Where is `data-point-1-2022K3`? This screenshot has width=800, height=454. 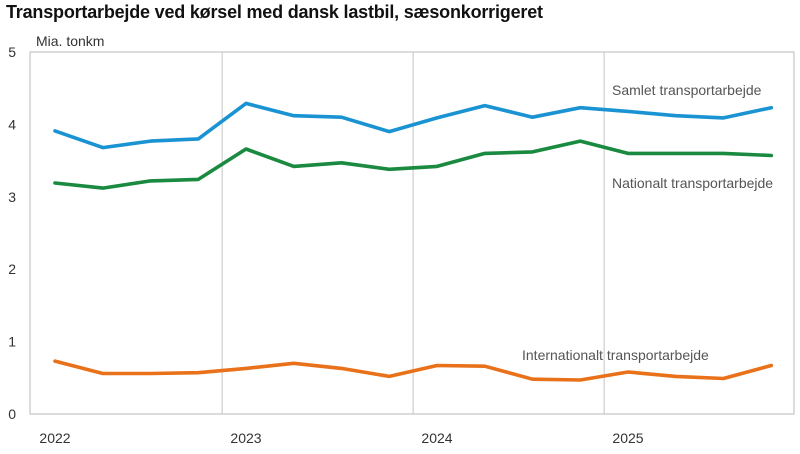 data-point-1-2022K3 is located at coordinates (150, 141).